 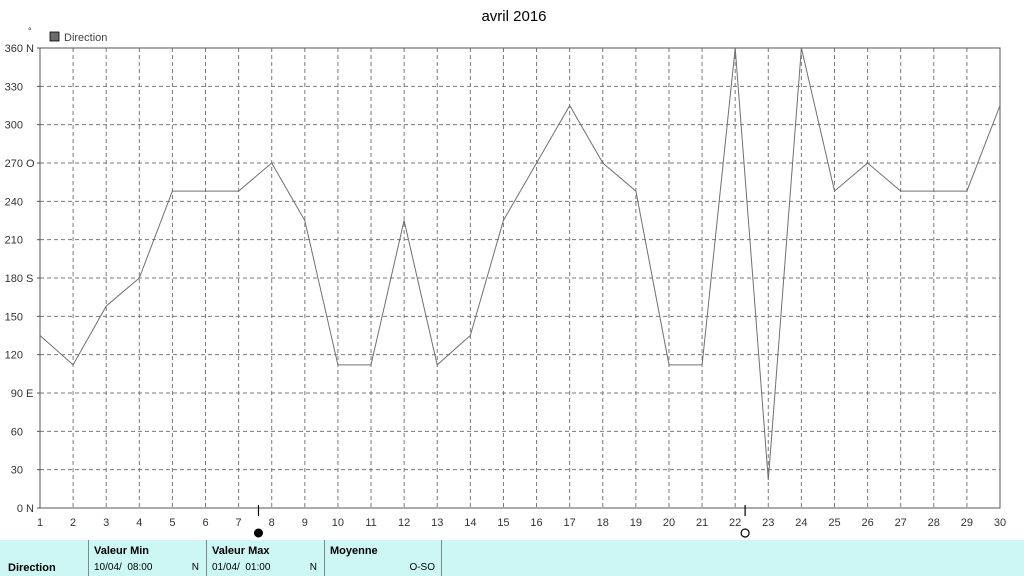 What do you see at coordinates (313, 567) in the screenshot?
I see `stats-max-dir: N` at bounding box center [313, 567].